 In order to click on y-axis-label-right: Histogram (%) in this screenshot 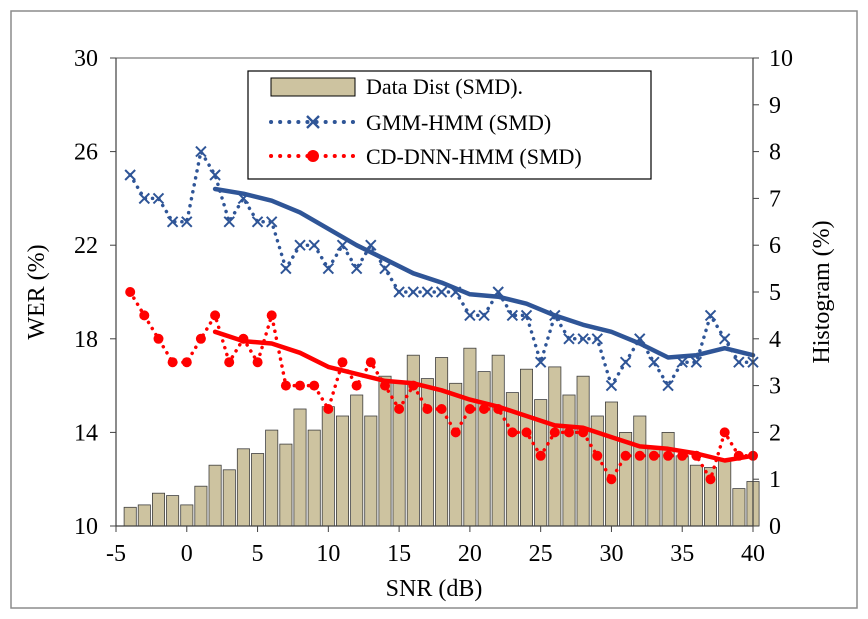, I will do `click(822, 291)`.